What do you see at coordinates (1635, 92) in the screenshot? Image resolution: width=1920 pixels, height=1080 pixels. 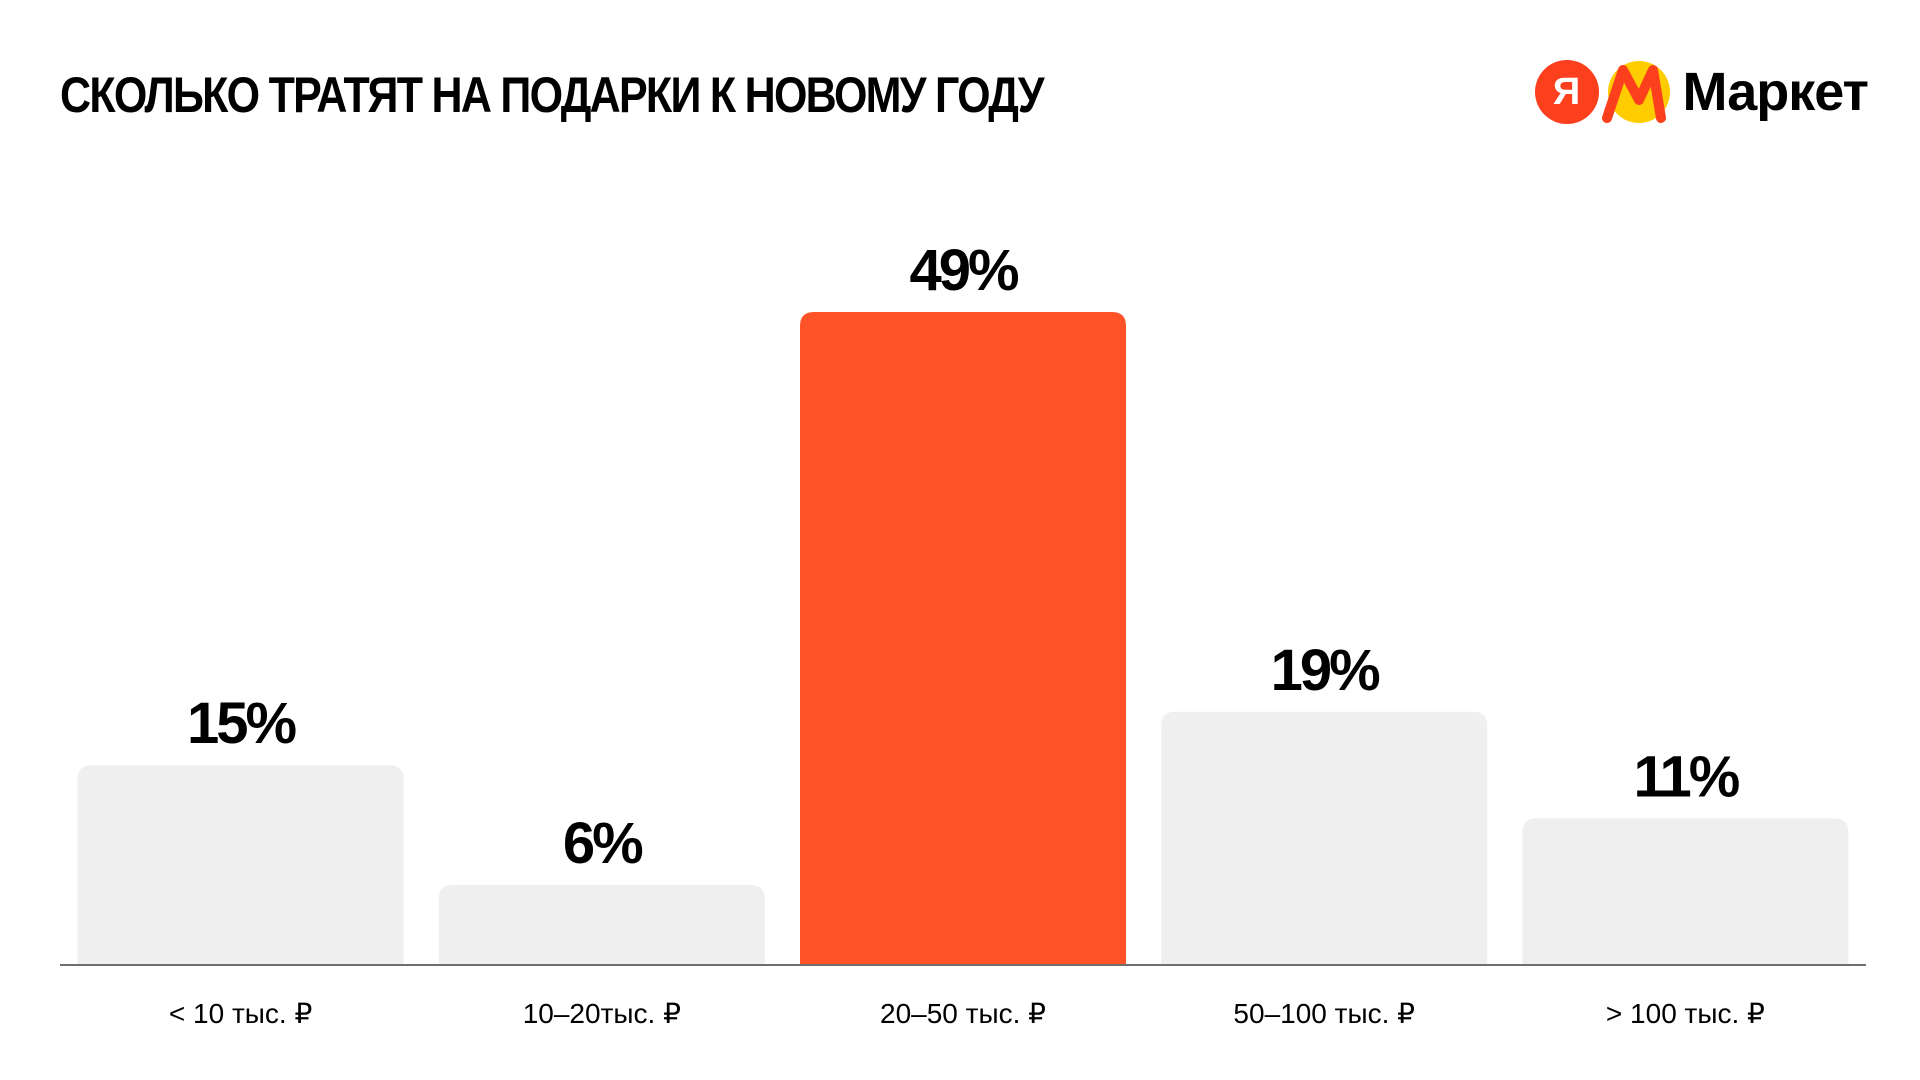 I see `market-m-icon` at bounding box center [1635, 92].